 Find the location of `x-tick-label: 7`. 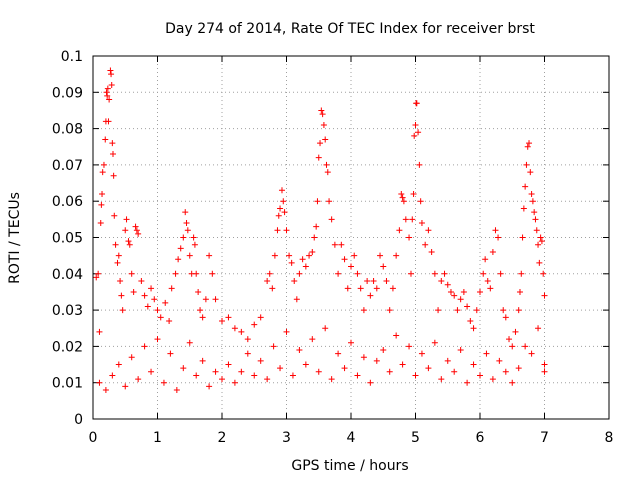

x-tick-label: 7 is located at coordinates (544, 438).